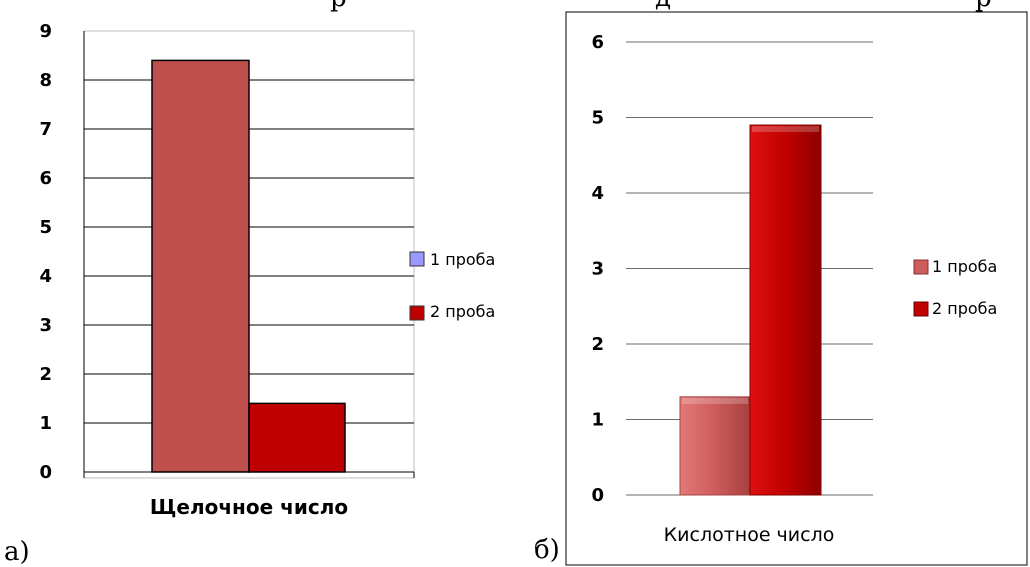  I want to click on chart-a-y-tick-label: 0, so click(45, 472).